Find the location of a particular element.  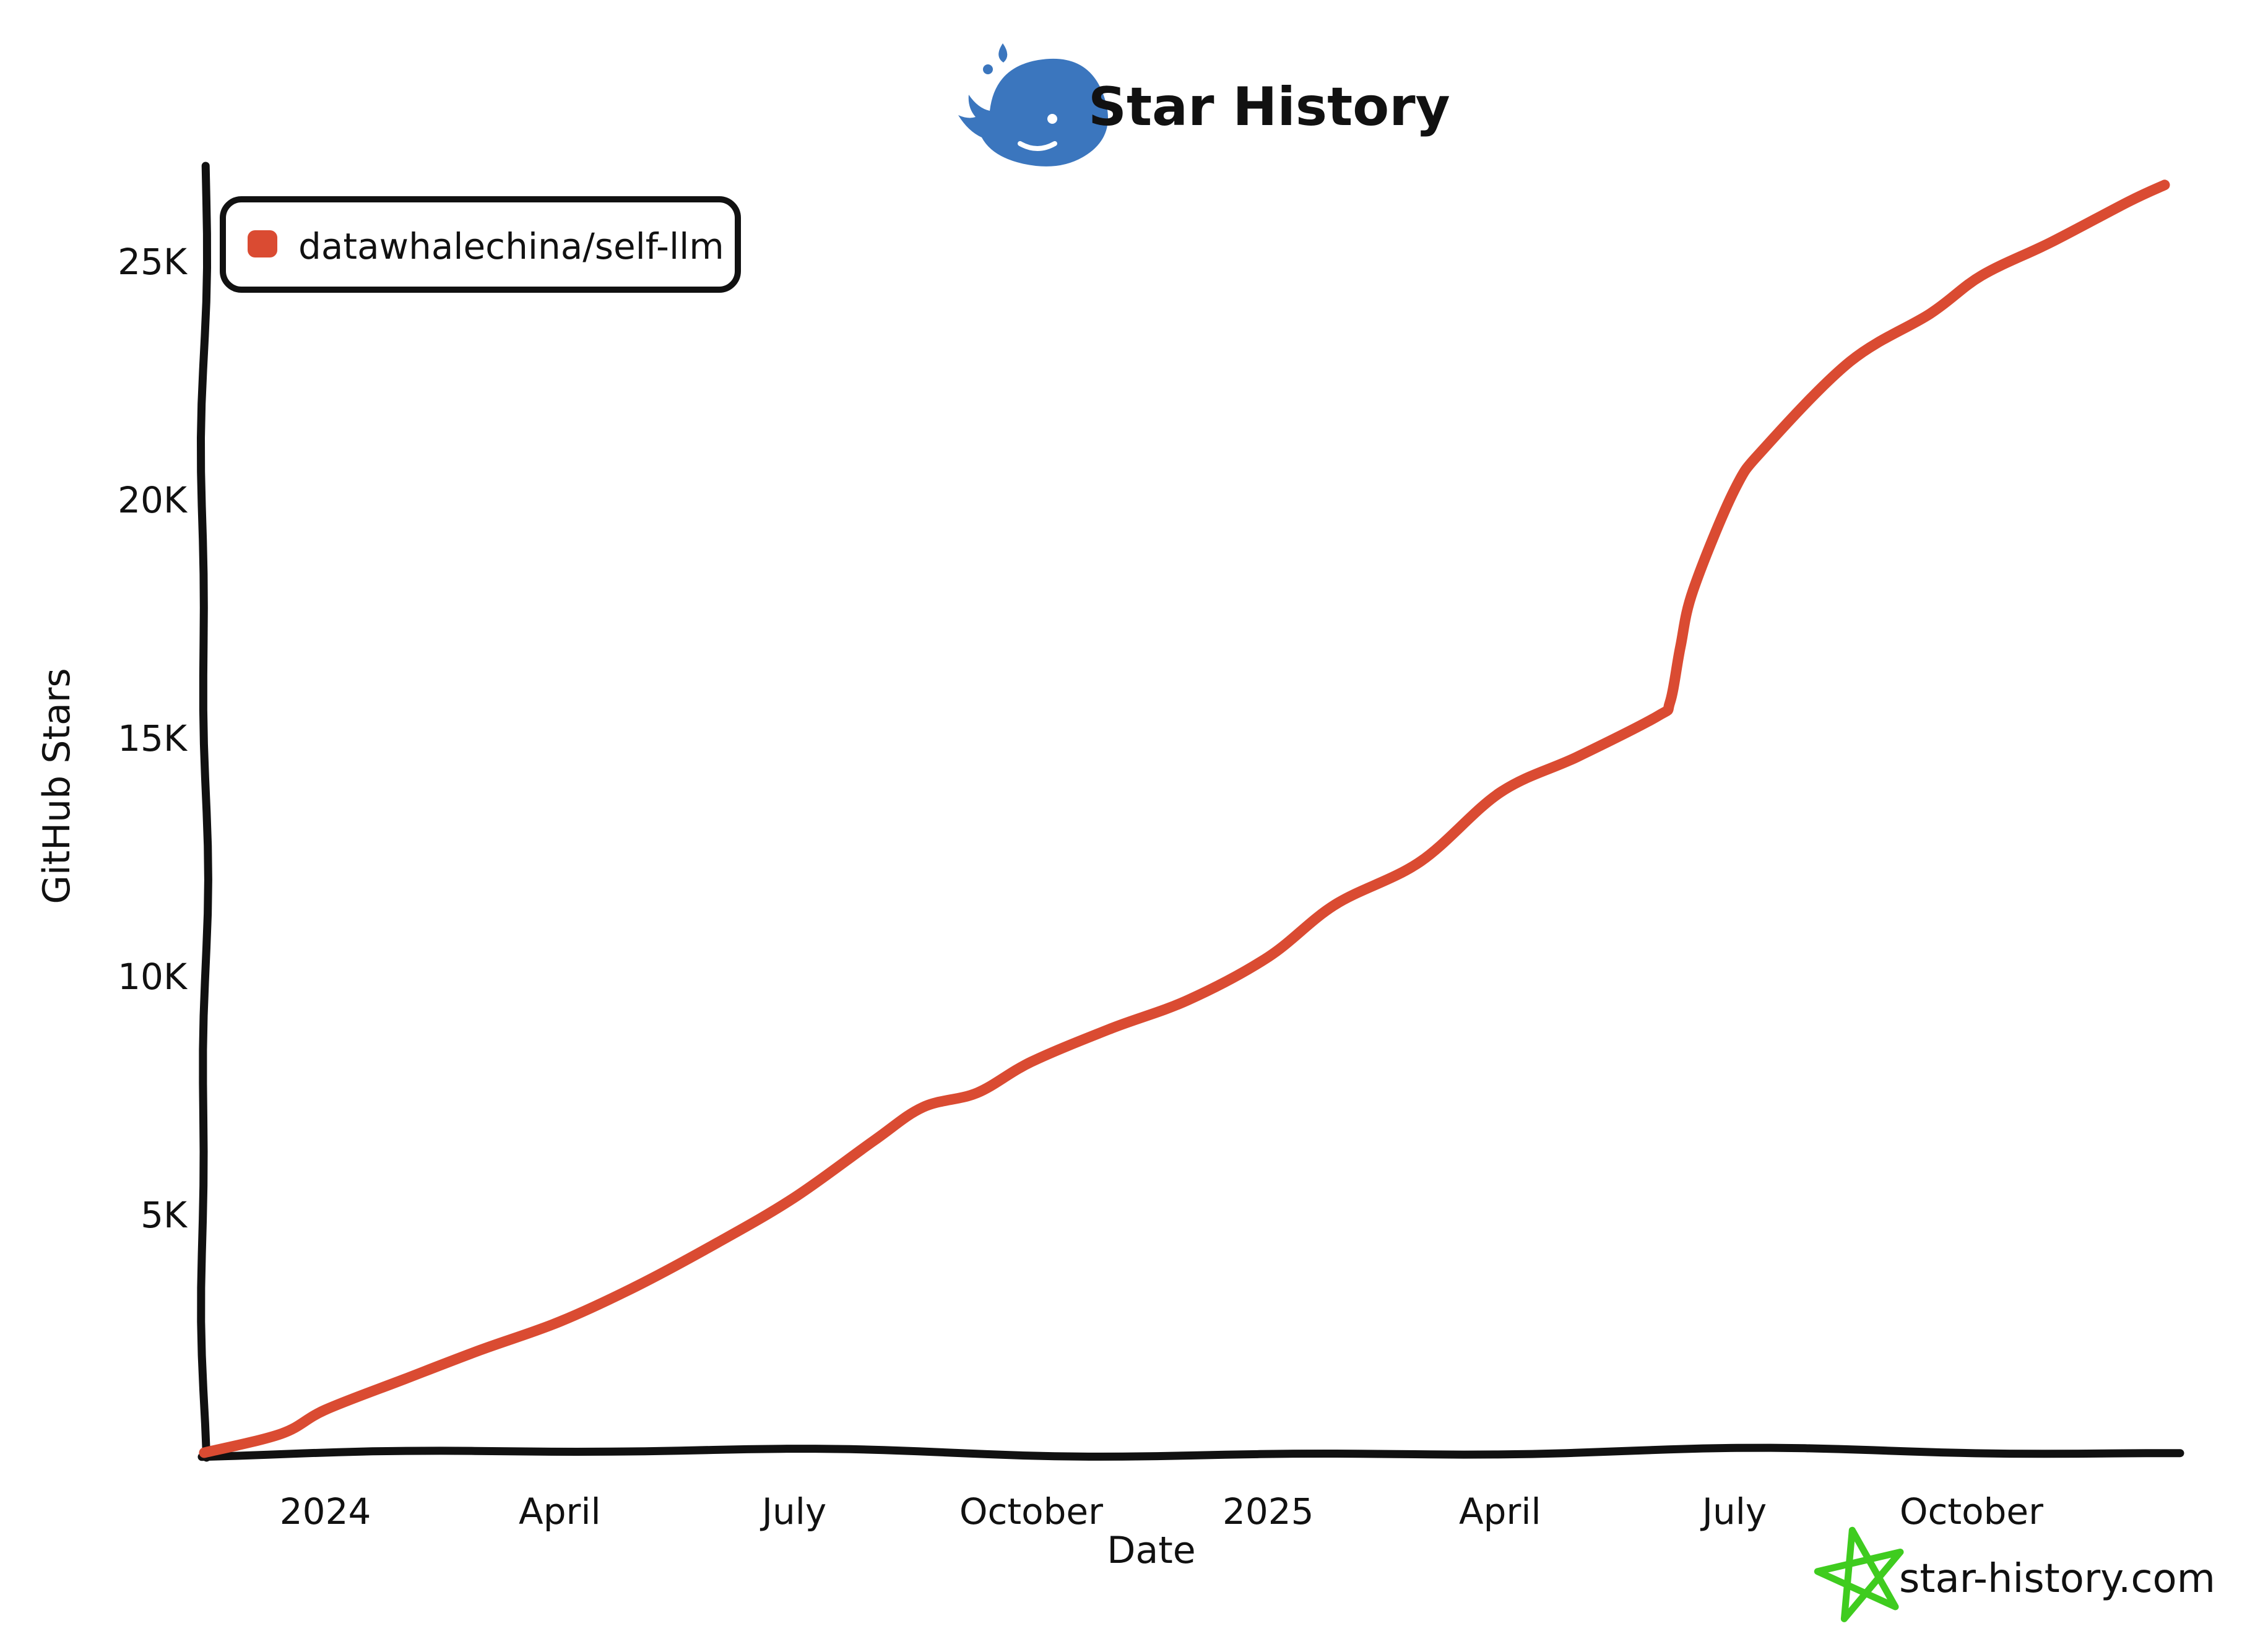

y-tick-label: 20K is located at coordinates (153, 500).